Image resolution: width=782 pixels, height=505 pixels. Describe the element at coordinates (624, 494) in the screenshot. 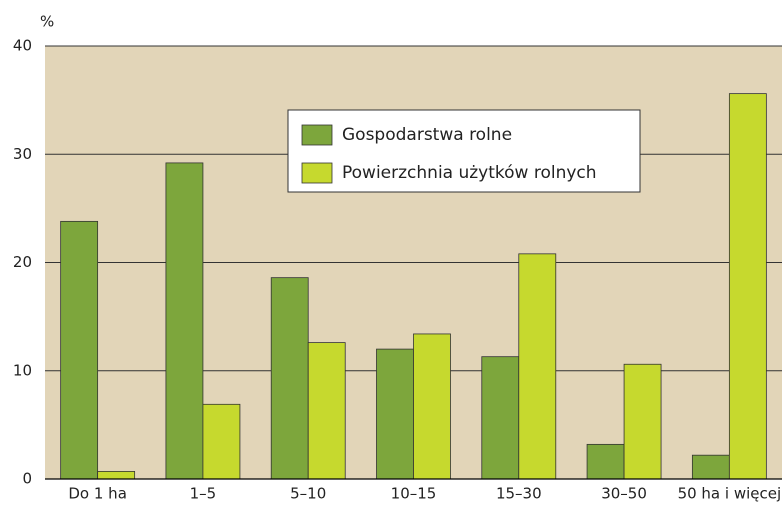

I see `x-tick-label: 30–50` at that location.